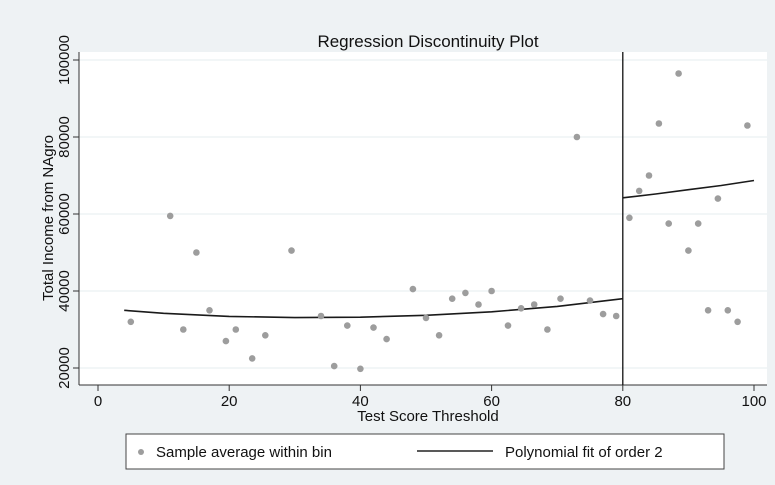  What do you see at coordinates (229, 401) in the screenshot?
I see `x-tick-label: 20` at bounding box center [229, 401].